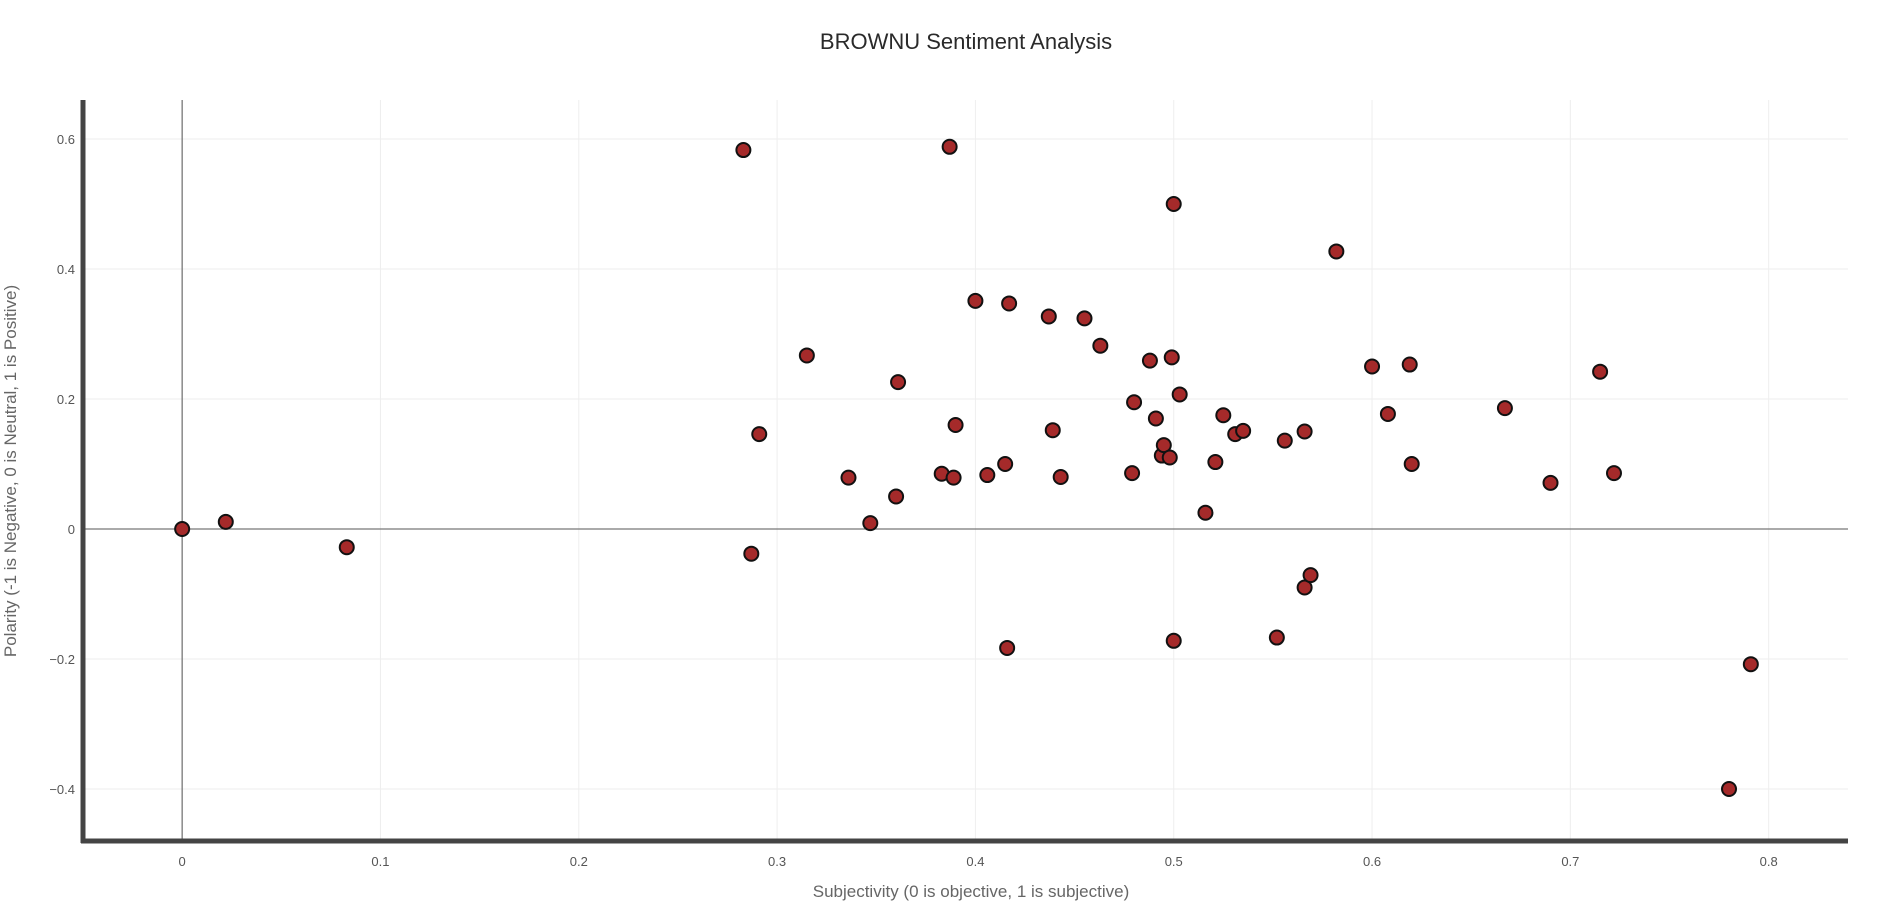 This screenshot has width=1904, height=907. I want to click on x-tick-label: 0.8, so click(1769, 861).